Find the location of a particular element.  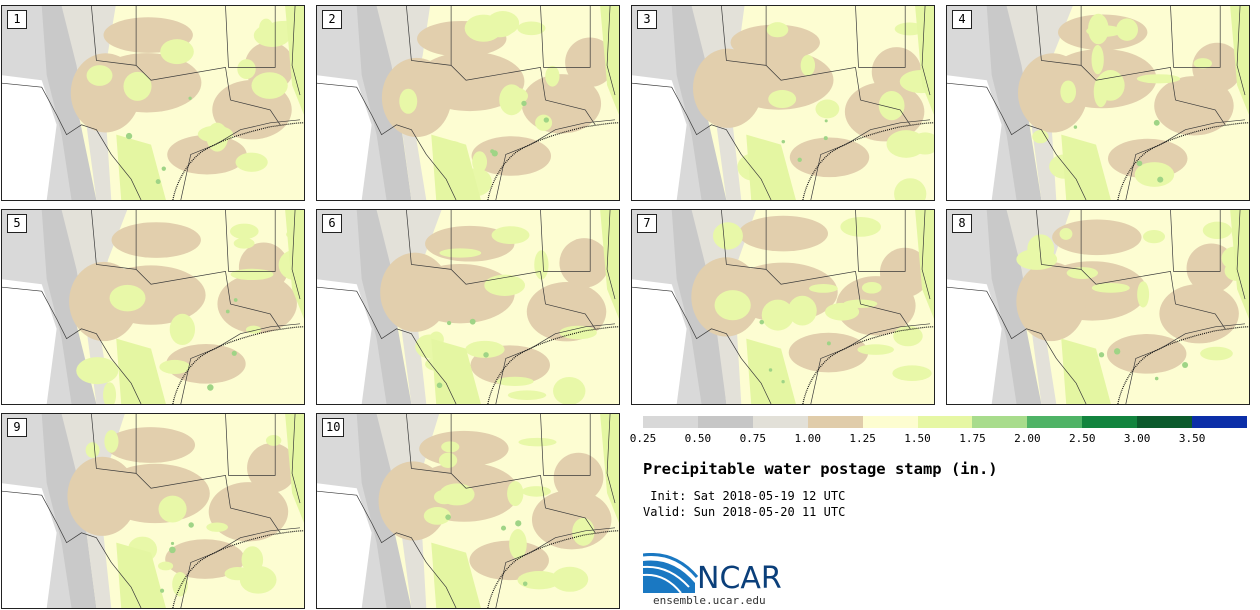

panel-label: 10 is located at coordinates (333, 427).